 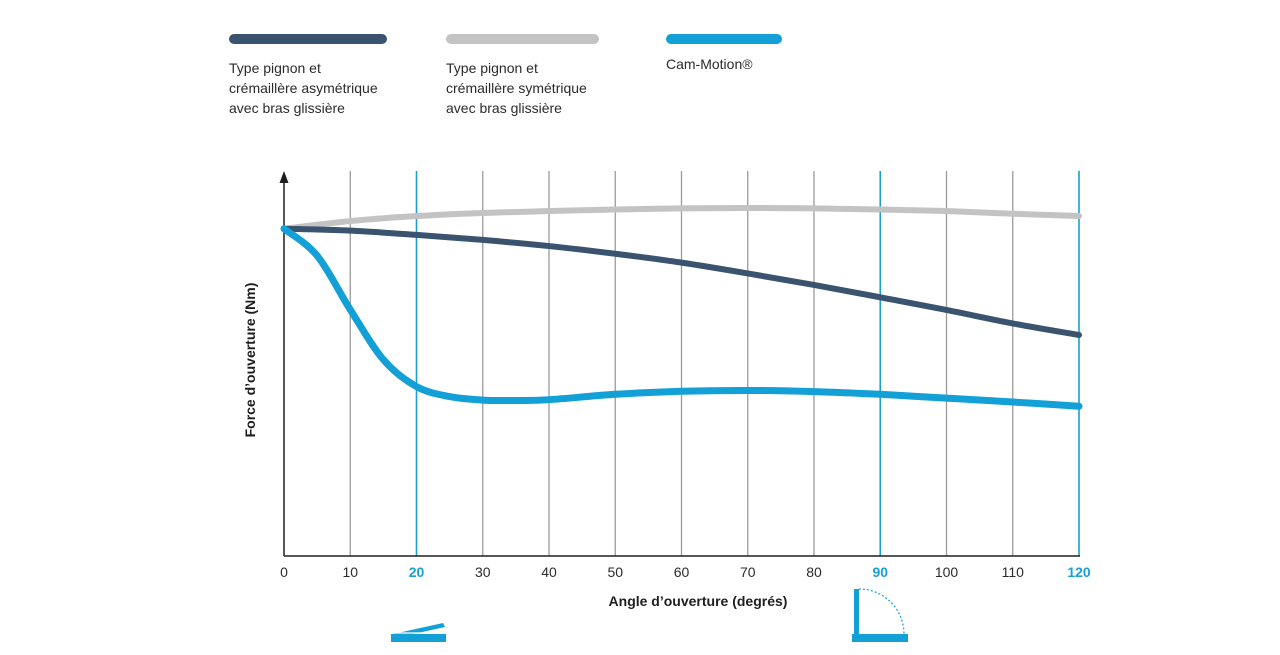 I want to click on lid-open-90-icon, so click(x=880, y=615).